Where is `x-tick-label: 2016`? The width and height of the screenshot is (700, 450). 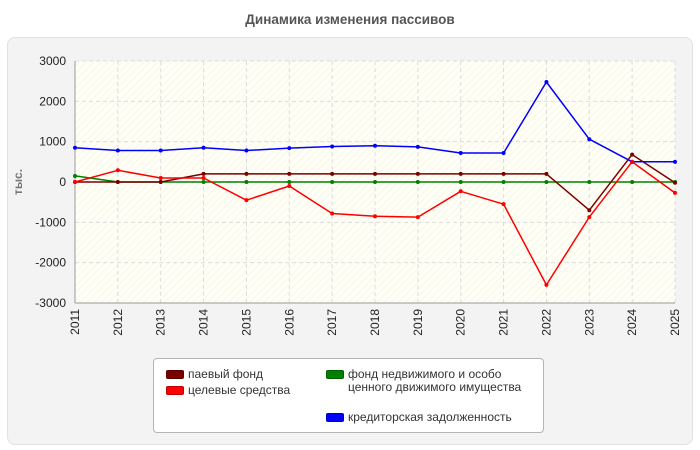
x-tick-label: 2016 is located at coordinates (289, 322).